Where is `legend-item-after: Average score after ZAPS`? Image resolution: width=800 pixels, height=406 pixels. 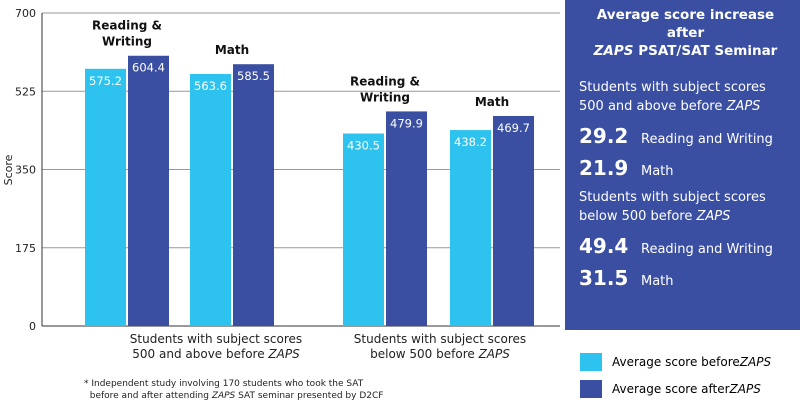
legend-item-after: Average score after ZAPS is located at coordinates (675, 388).